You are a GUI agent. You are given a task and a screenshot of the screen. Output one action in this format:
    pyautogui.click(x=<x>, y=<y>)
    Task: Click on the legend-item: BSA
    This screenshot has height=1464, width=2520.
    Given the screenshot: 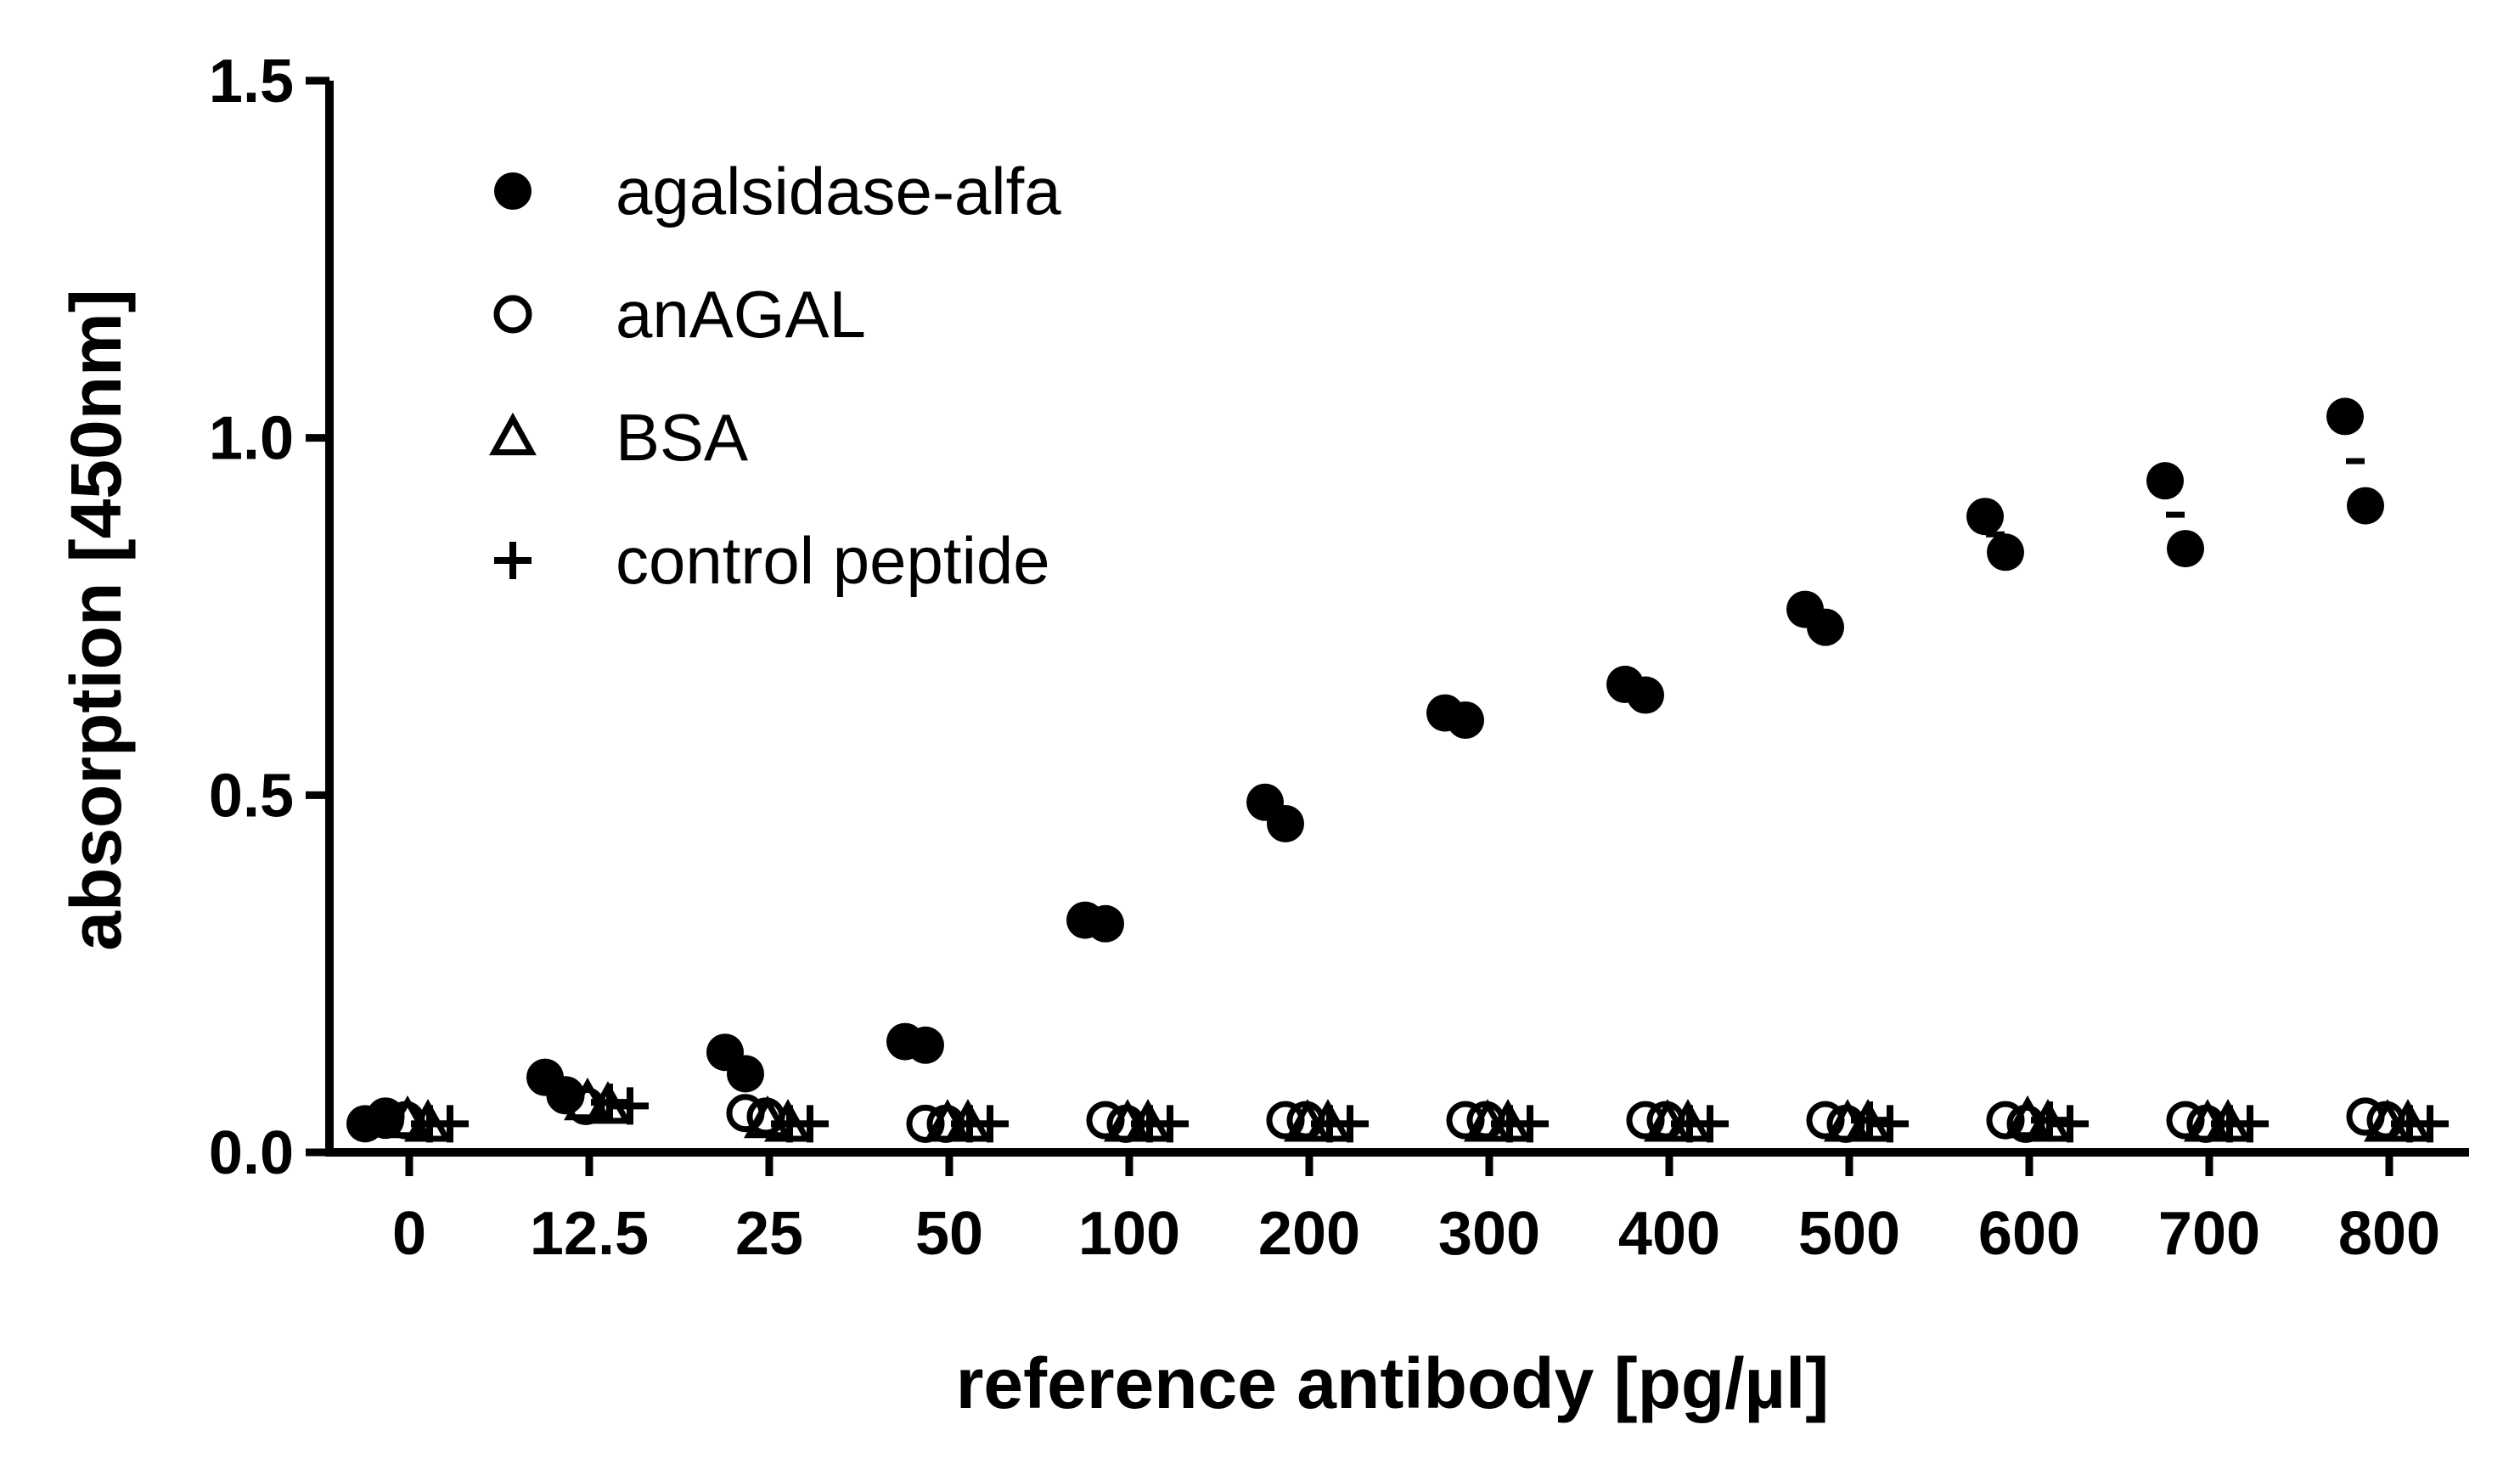 What is the action you would take?
    pyautogui.click(x=618, y=438)
    